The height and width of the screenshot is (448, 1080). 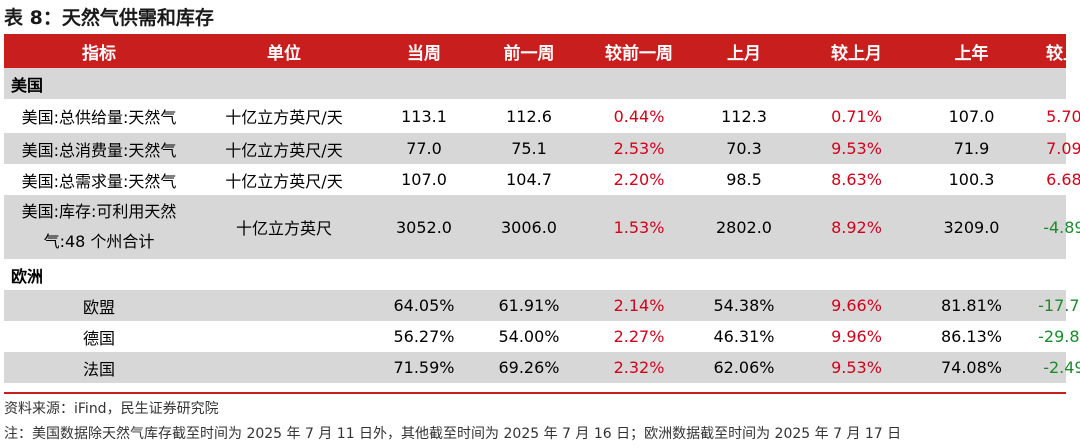 What do you see at coordinates (424, 53) in the screenshot?
I see `col-header-this-week: 当周` at bounding box center [424, 53].